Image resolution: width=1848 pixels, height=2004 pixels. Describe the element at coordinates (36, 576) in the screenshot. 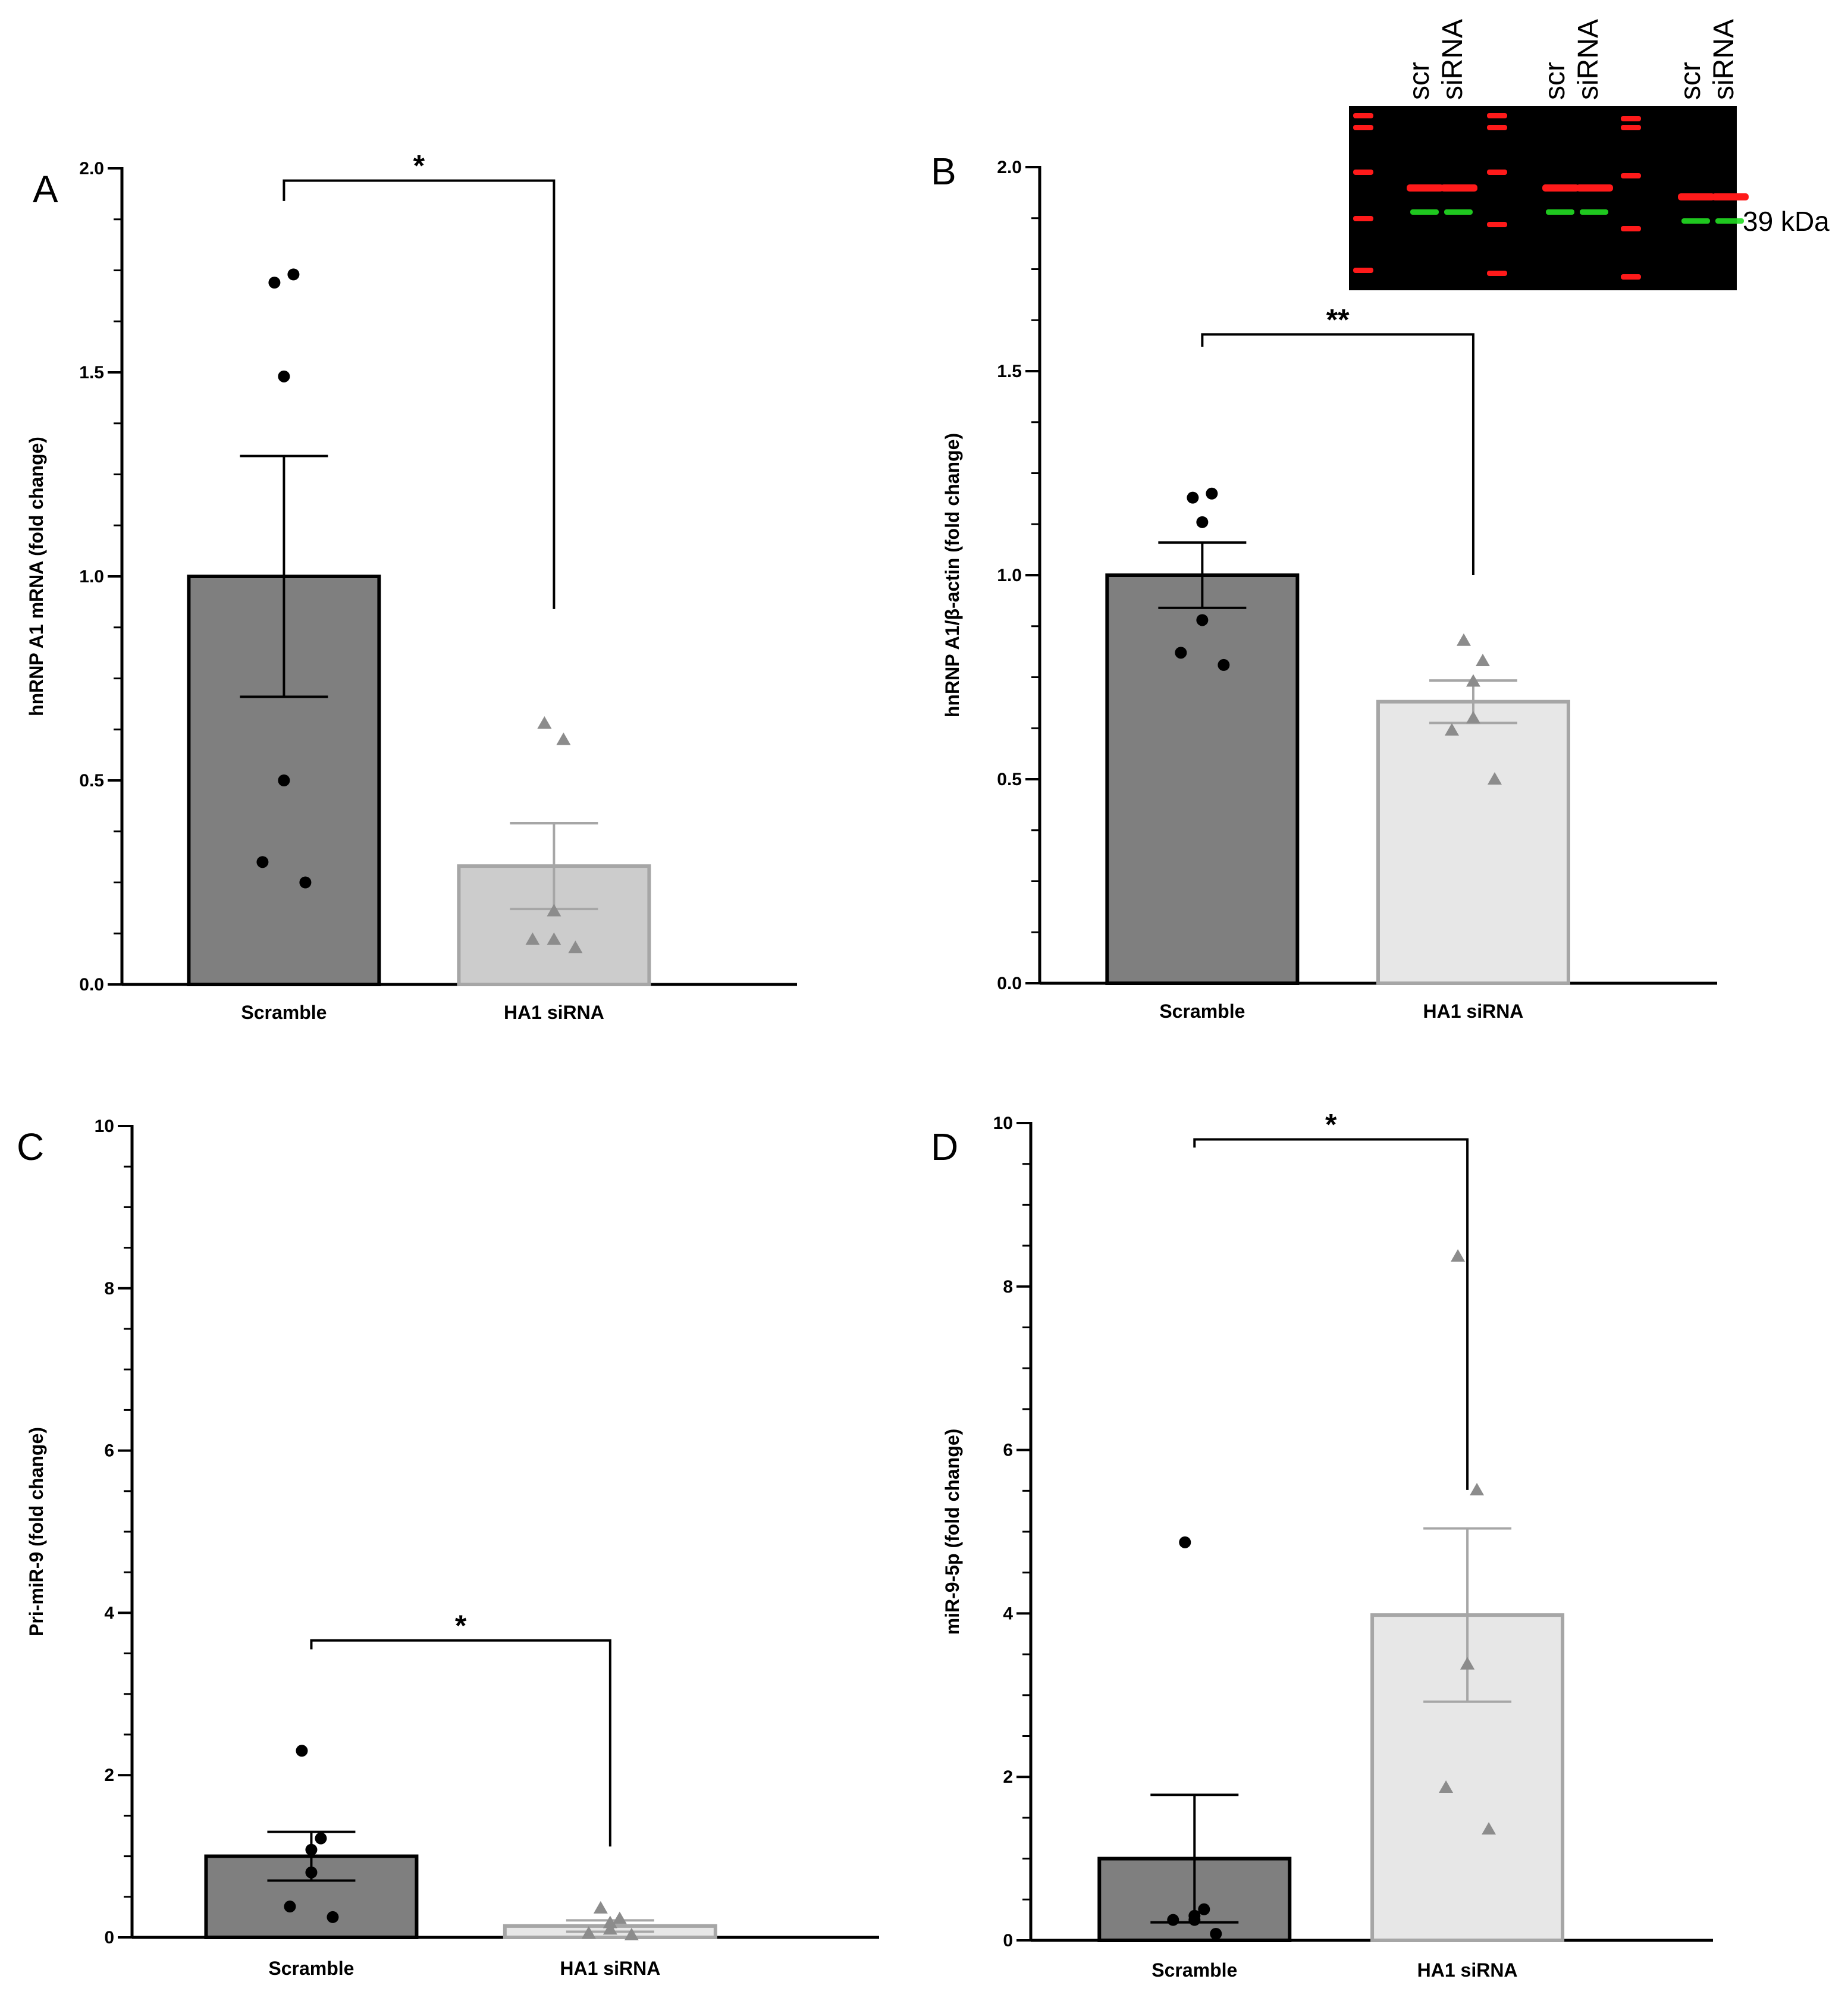

I see `y-axis-title: hnRNP A1 mRNA (fold change)` at that location.